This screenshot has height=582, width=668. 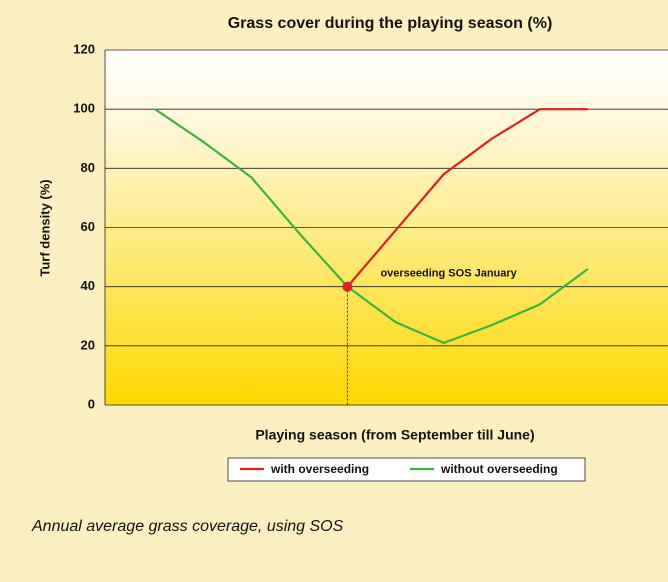 I want to click on y-tick-label: 60, so click(x=88, y=226).